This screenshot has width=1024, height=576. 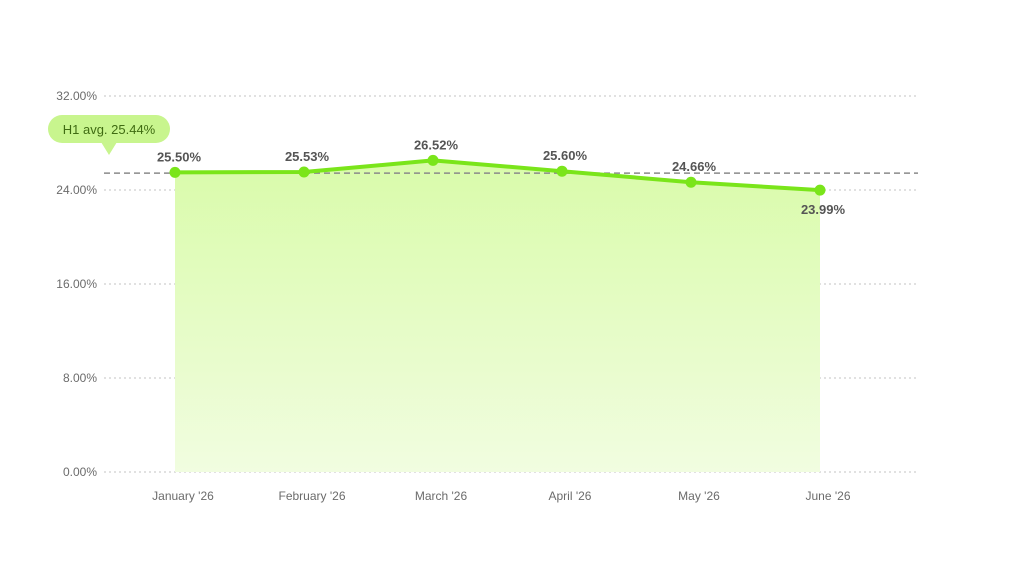 I want to click on x-tick-label: February '26, so click(x=312, y=496).